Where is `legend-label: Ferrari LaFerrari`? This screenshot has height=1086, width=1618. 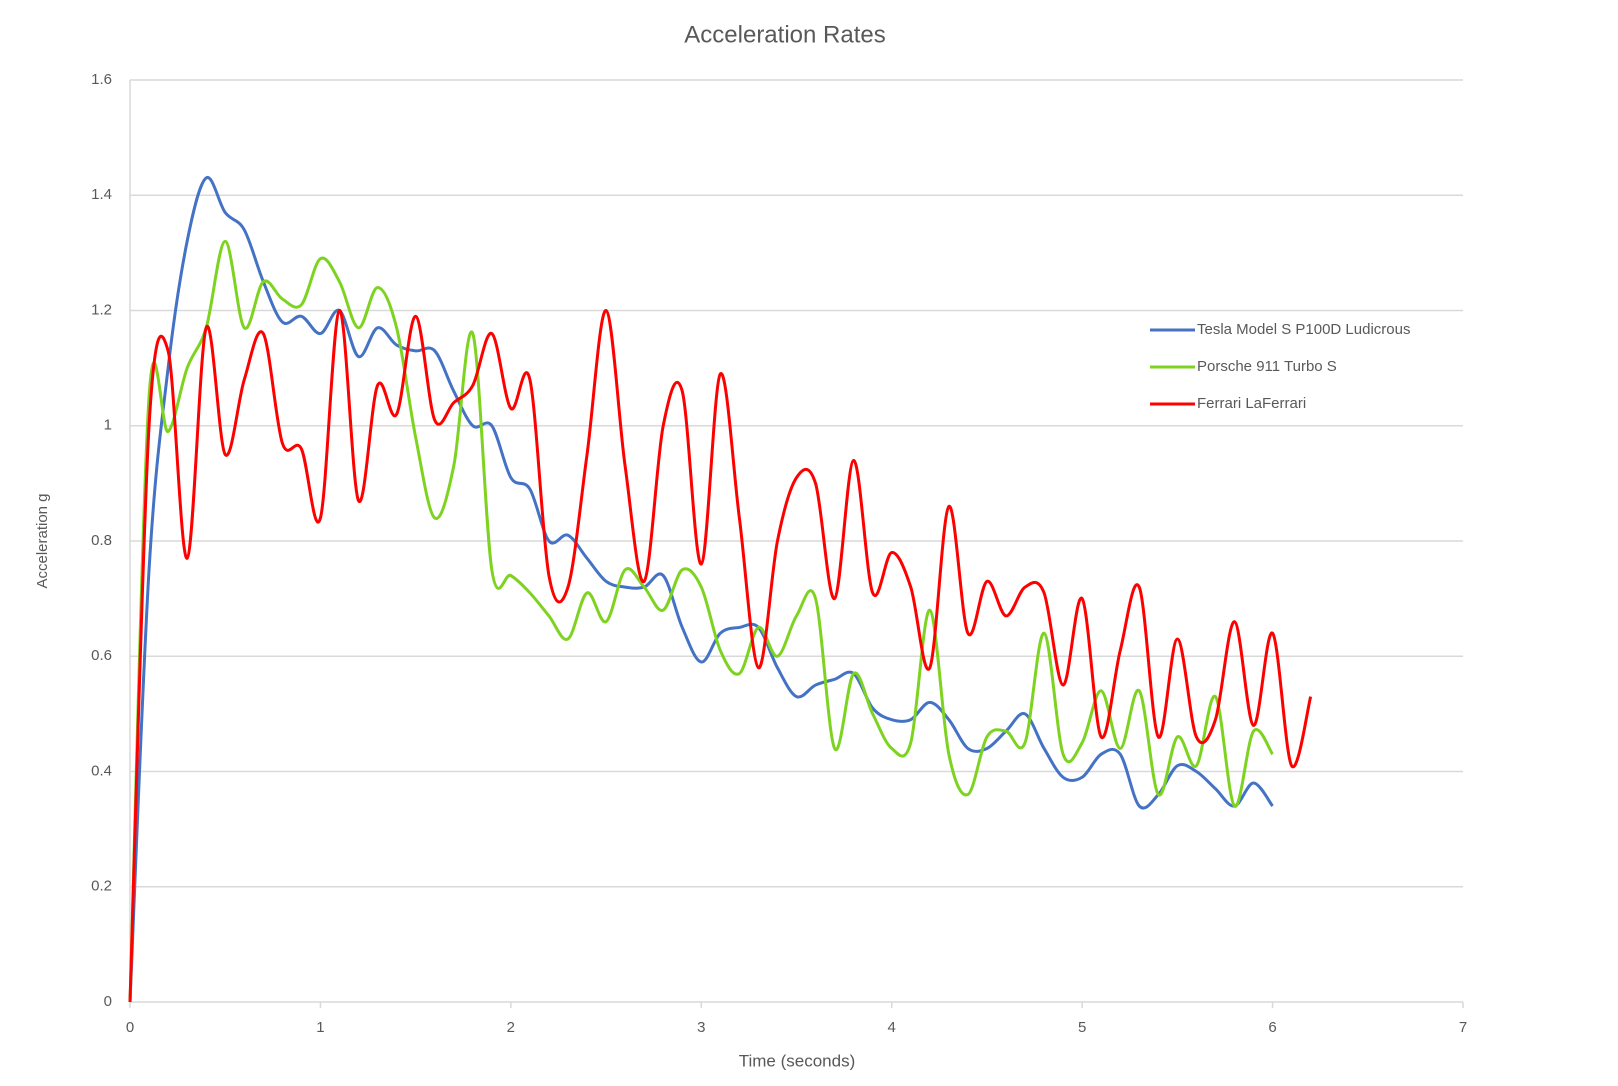
legend-label: Ferrari LaFerrari is located at coordinates (1251, 403).